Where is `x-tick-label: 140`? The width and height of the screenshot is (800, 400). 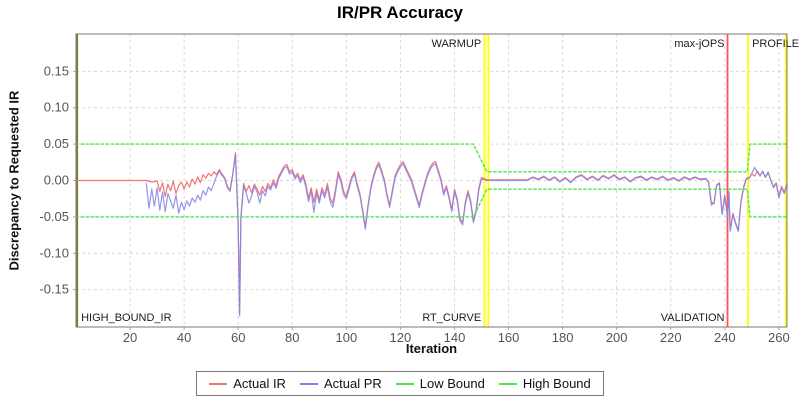 x-tick-label: 140 is located at coordinates (455, 337).